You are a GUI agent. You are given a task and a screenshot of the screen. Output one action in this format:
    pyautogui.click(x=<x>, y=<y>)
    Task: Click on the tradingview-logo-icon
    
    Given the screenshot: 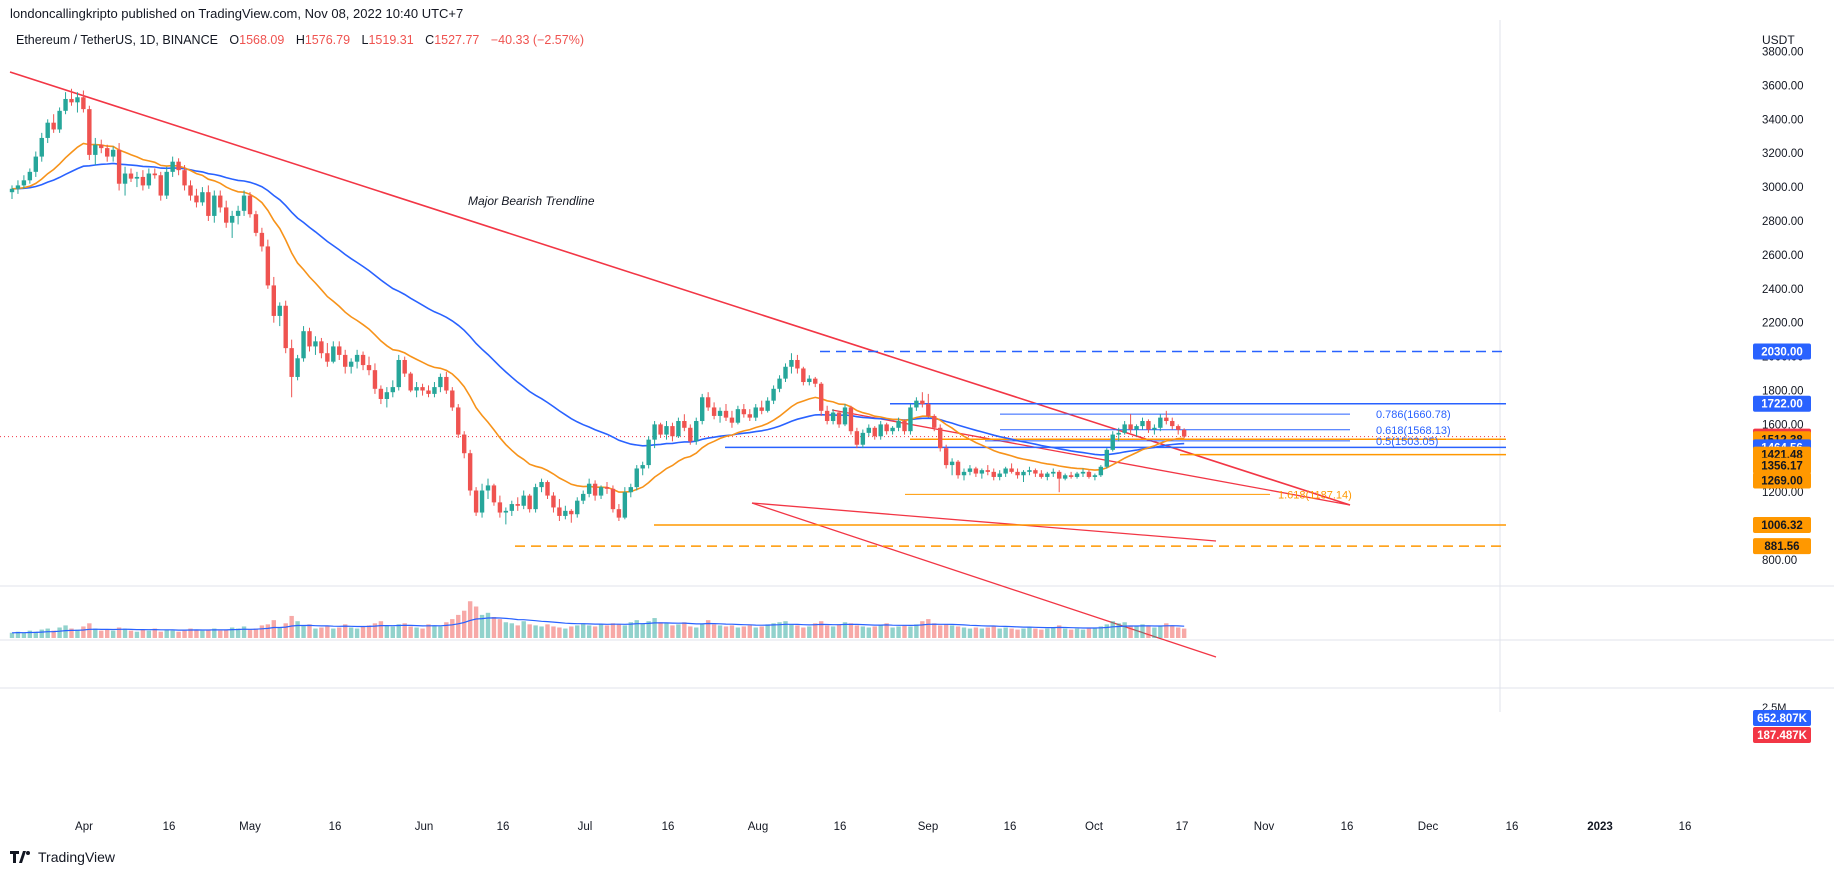 What is the action you would take?
    pyautogui.click(x=20, y=857)
    